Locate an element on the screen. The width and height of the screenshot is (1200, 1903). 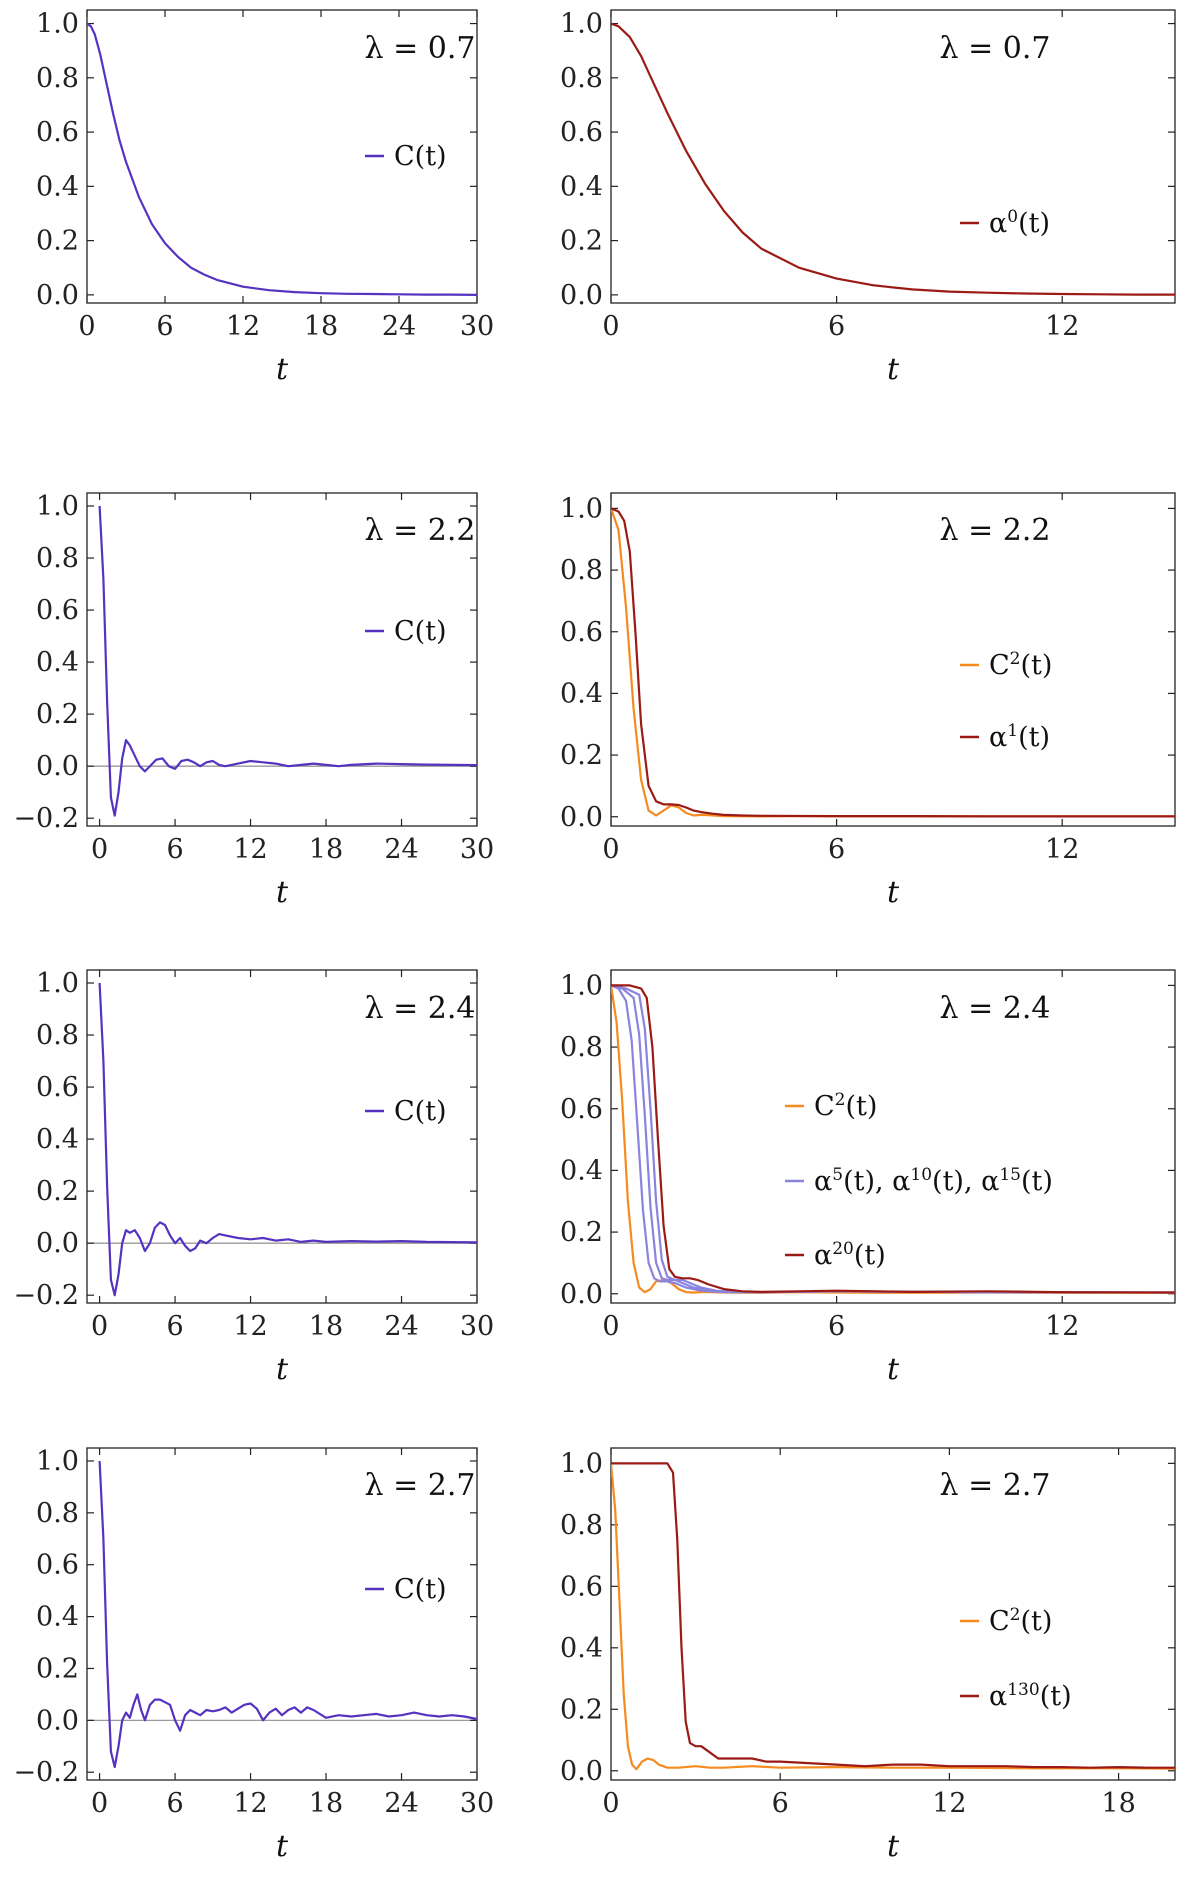
chart-panel-1: 0 6 12 18 24 30 0.0 0.2 0.4 0.6 0.8 1.0 t λ = 0.7 C(t) is located at coordinates (265, 198).